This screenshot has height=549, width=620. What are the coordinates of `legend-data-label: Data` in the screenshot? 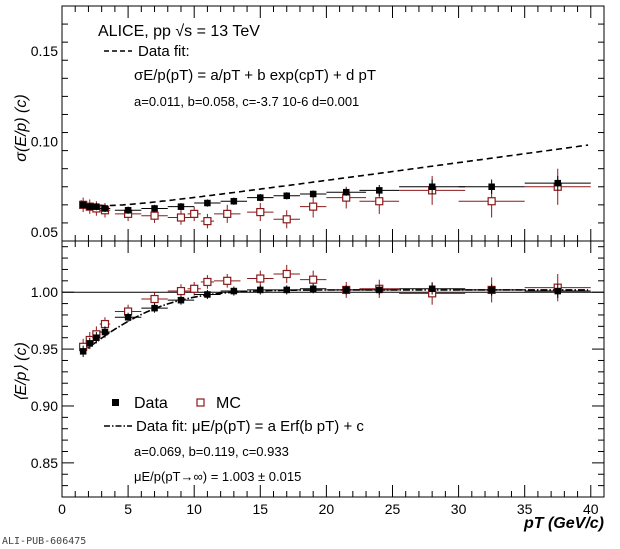 It's located at (151, 403).